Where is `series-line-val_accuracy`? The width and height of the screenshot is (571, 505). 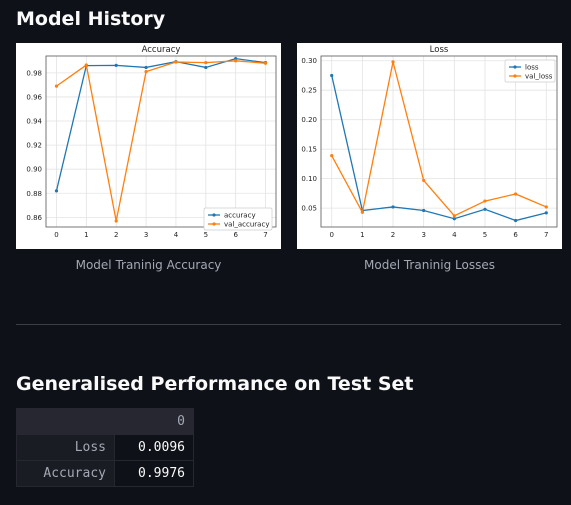
series-line-val_accuracy is located at coordinates (161, 141).